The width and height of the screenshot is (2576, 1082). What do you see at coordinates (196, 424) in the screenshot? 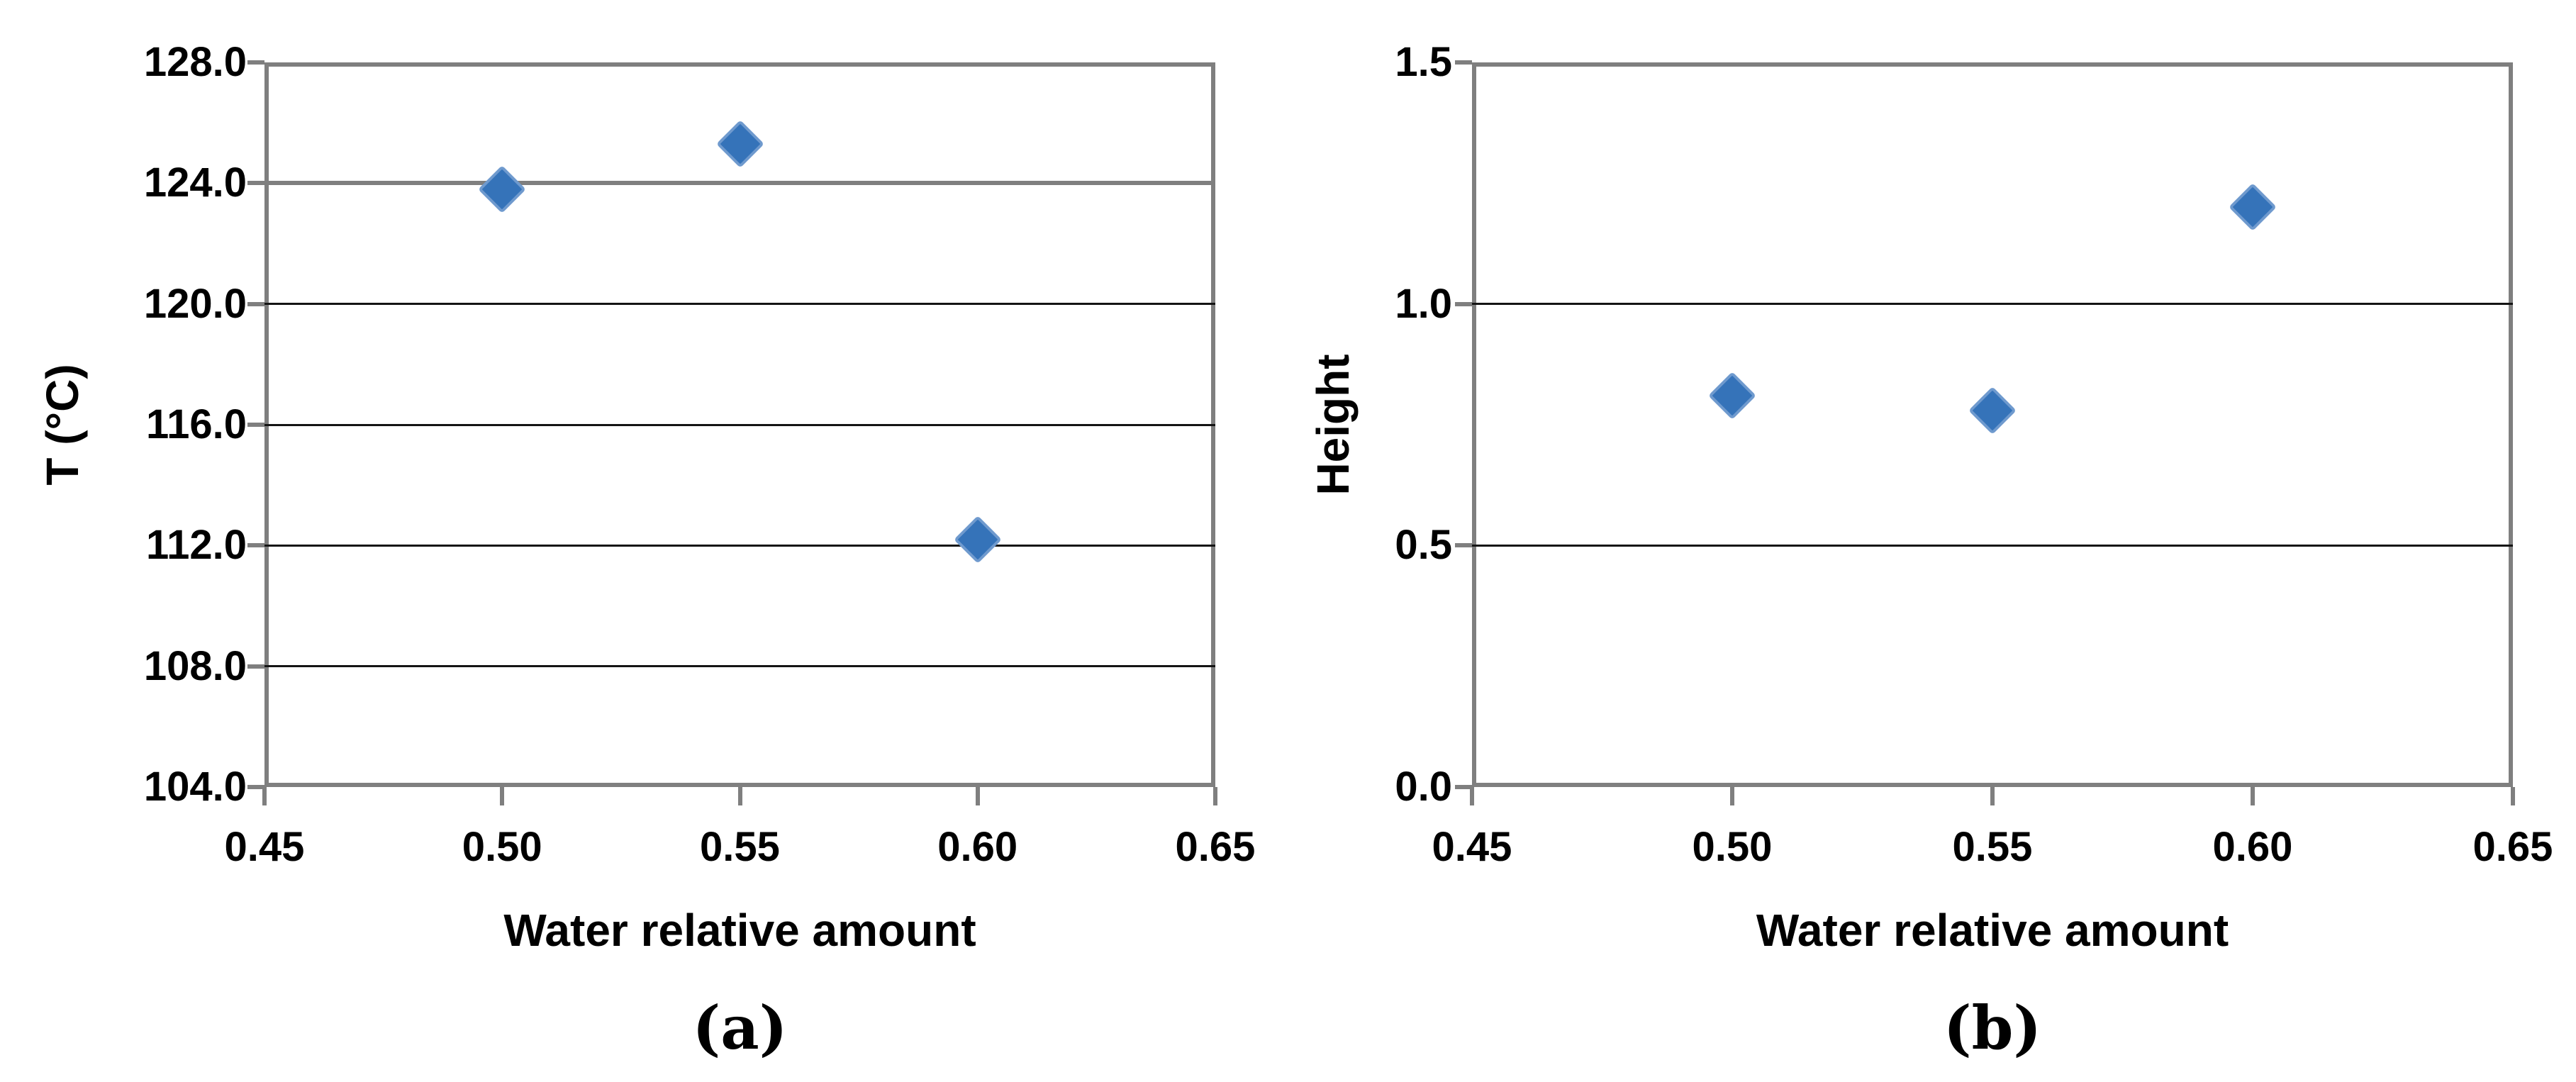
I see `y-axis-tick-label: 116.0` at bounding box center [196, 424].